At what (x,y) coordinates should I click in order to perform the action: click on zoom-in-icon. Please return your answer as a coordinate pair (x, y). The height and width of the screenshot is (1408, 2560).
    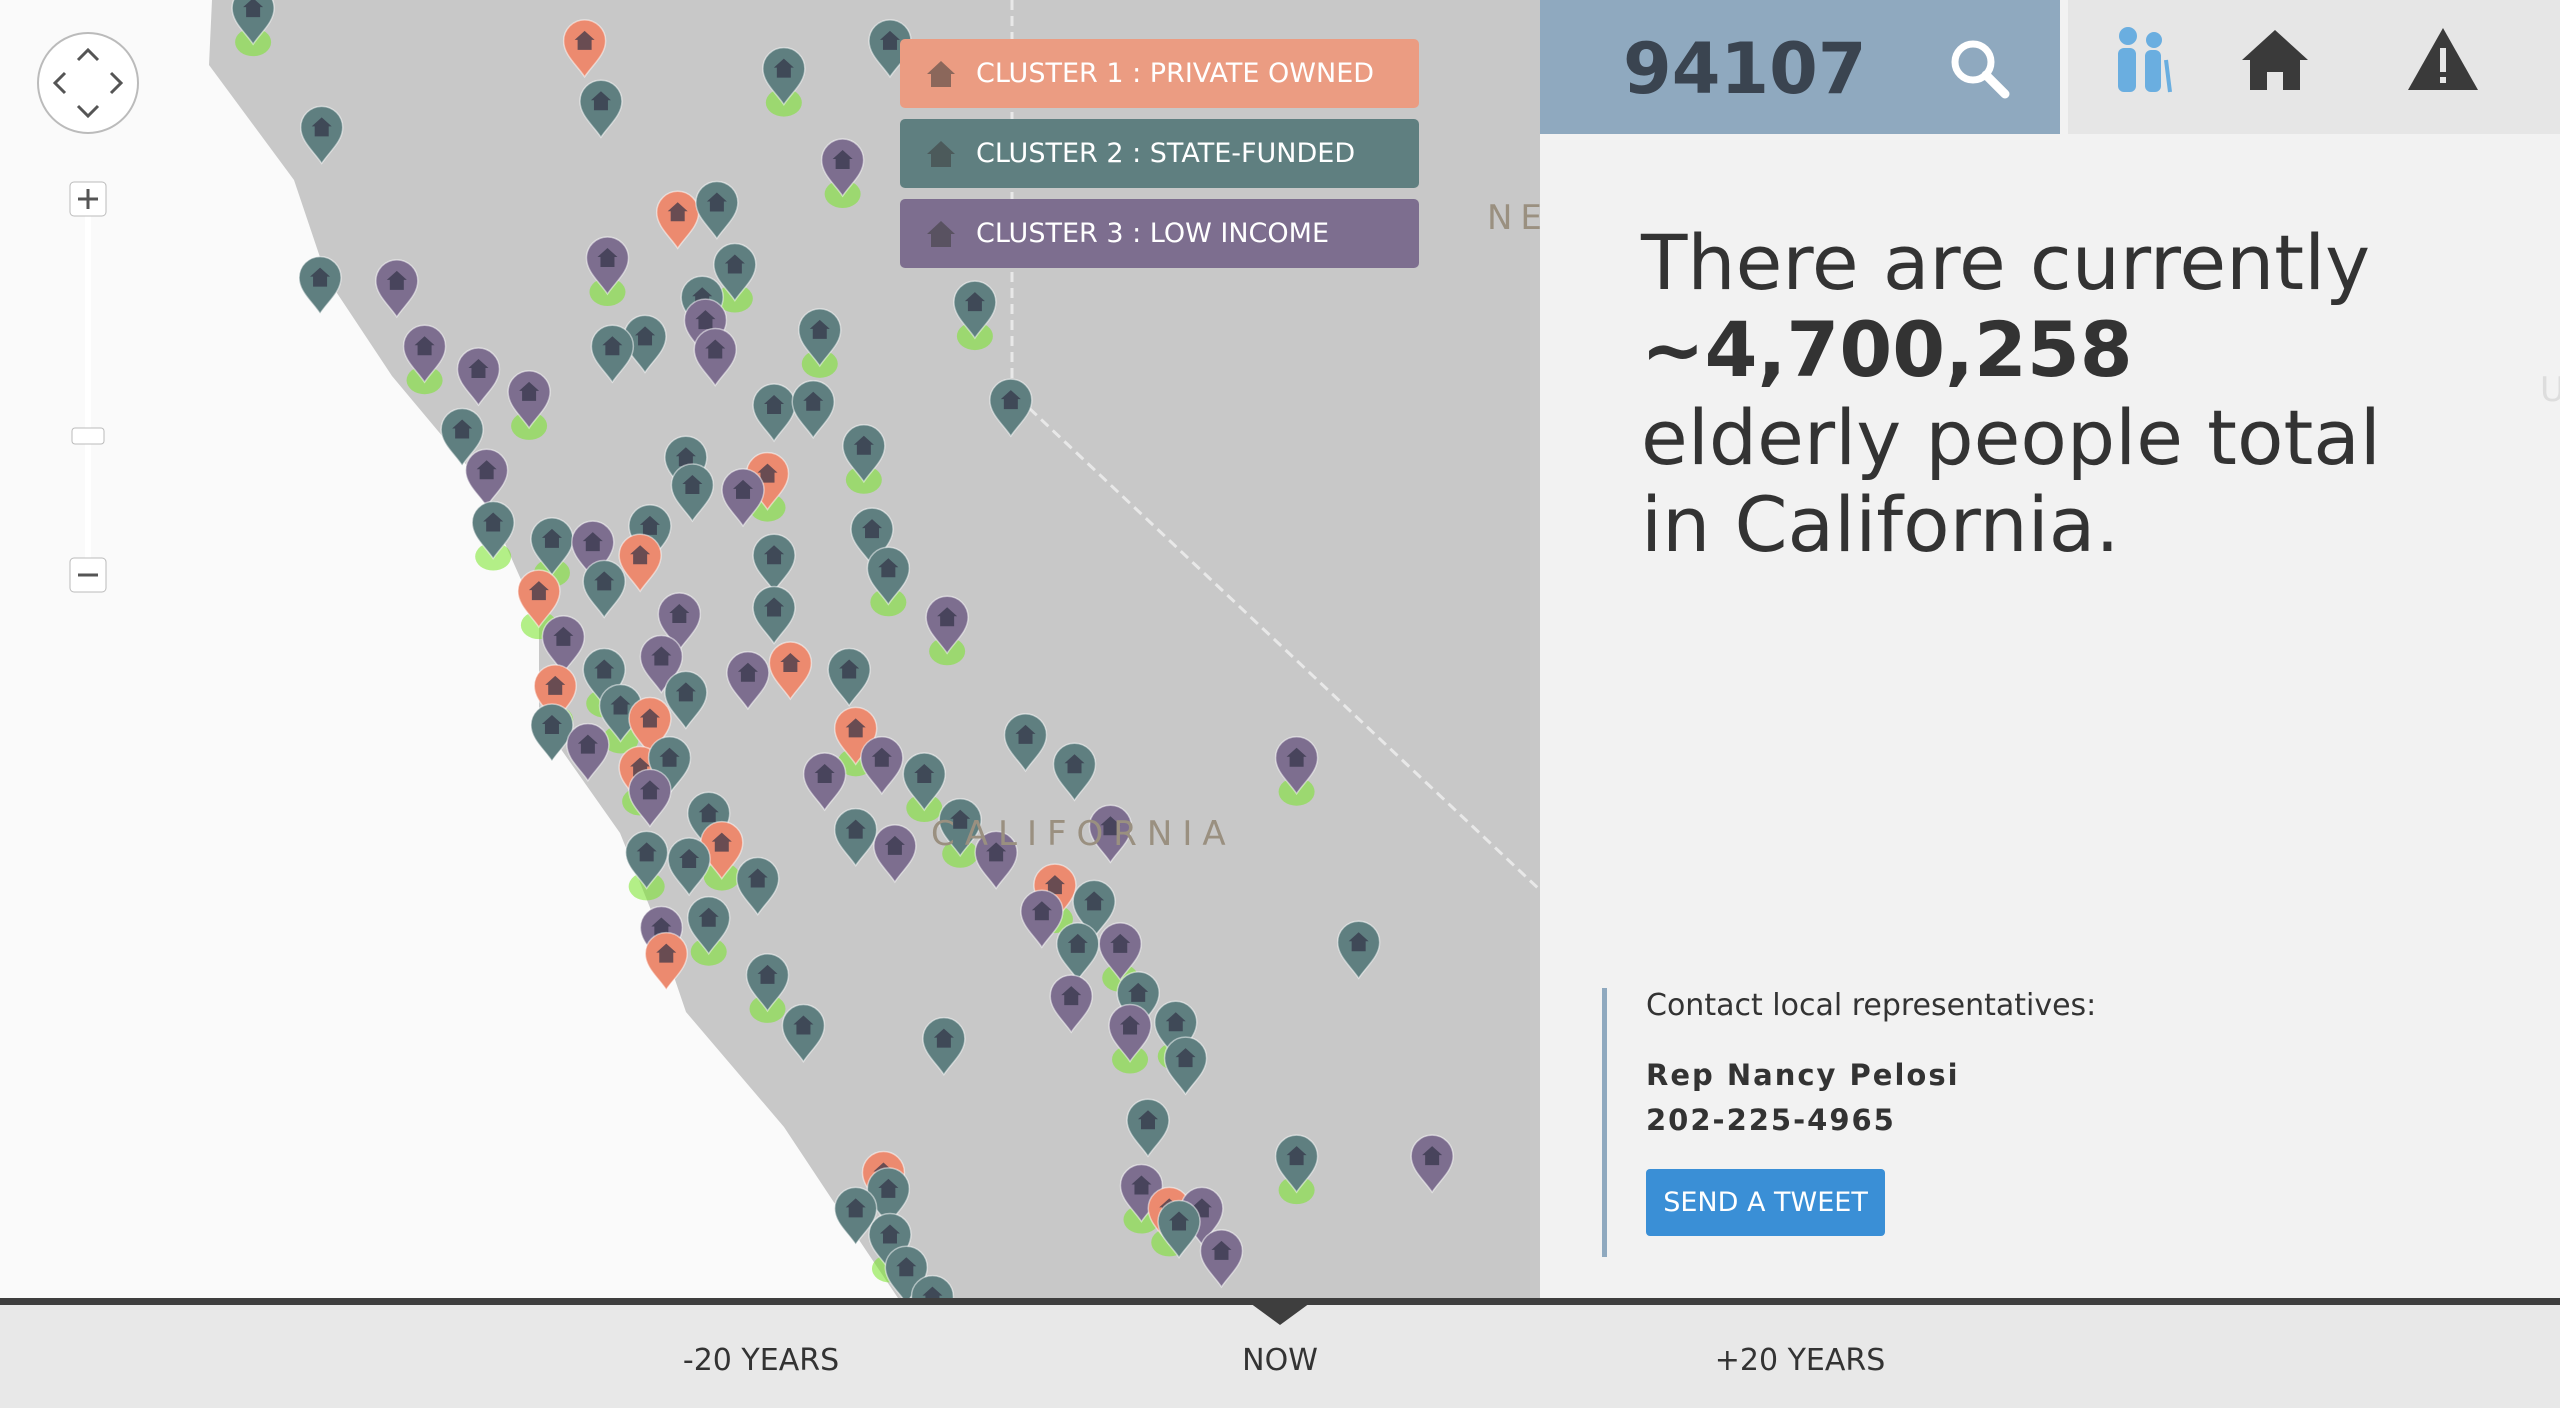
    Looking at the image, I should click on (88, 199).